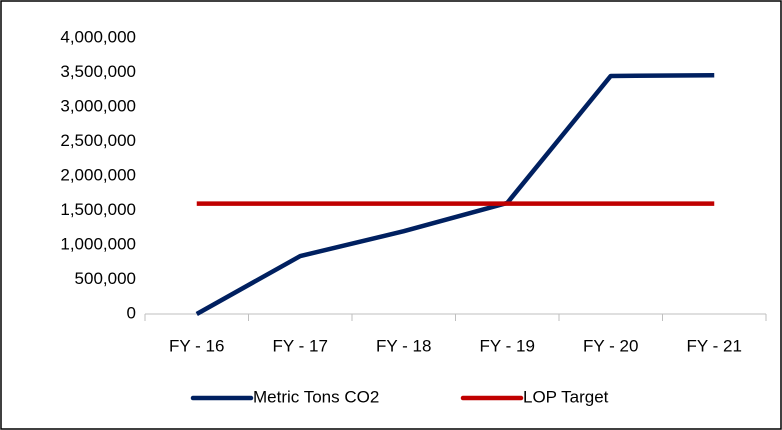 This screenshot has height=430, width=782. What do you see at coordinates (105, 278) in the screenshot?
I see `y-tick-label: 500,000` at bounding box center [105, 278].